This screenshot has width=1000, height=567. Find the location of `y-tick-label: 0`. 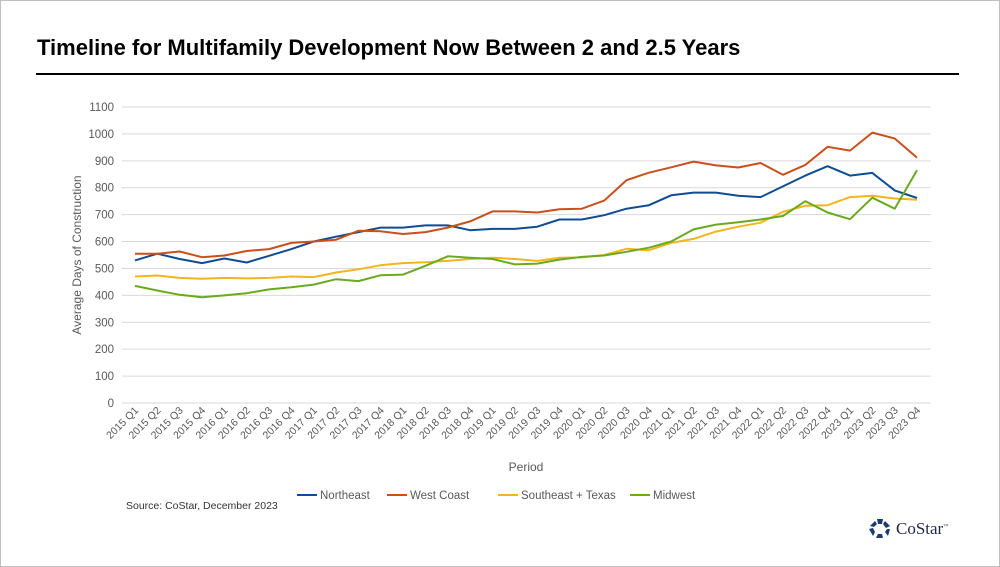

y-tick-label: 0 is located at coordinates (111, 404).